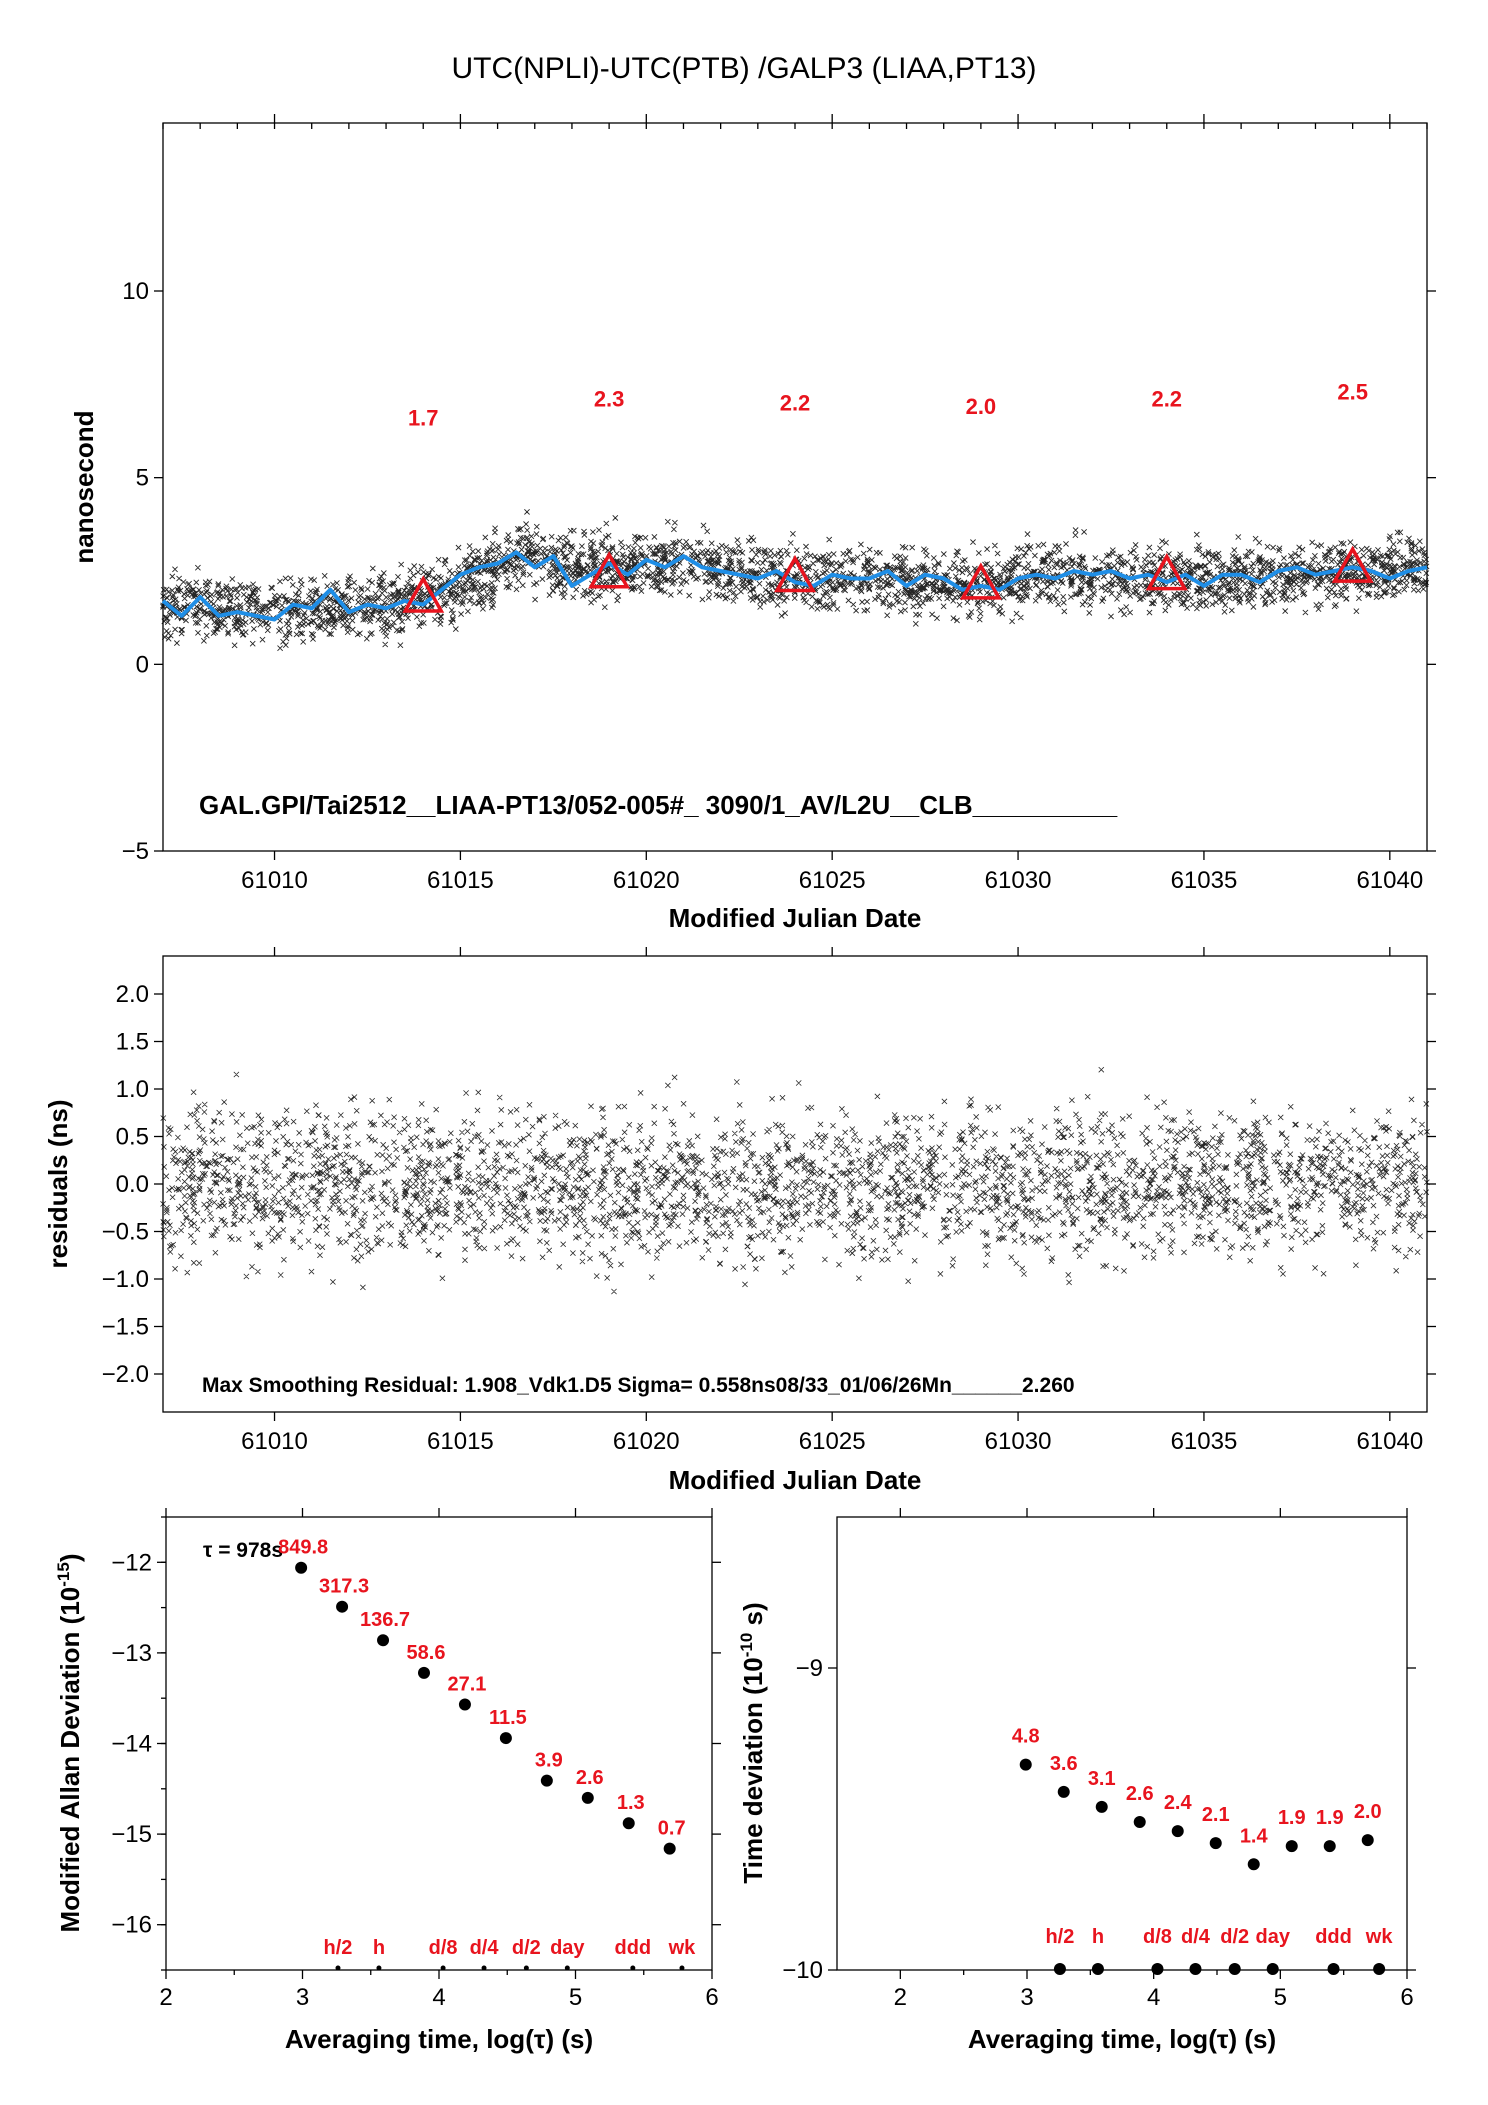 The image size is (1488, 2105). What do you see at coordinates (131, 1562) in the screenshot?
I see `mdev-ytick-label: −12` at bounding box center [131, 1562].